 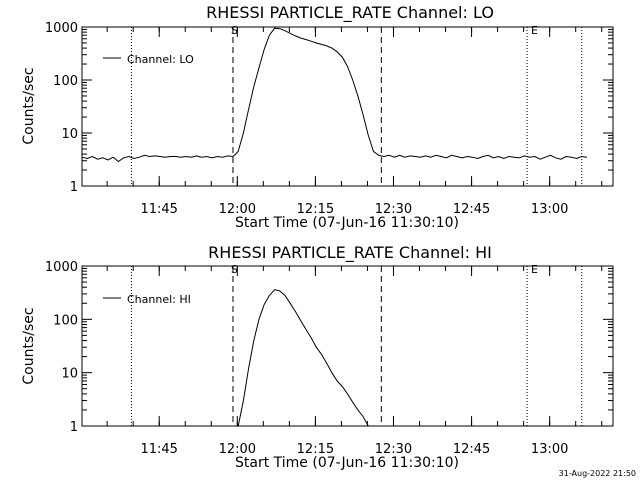 I want to click on legend-label-lo: Channel: LO, so click(x=160, y=59).